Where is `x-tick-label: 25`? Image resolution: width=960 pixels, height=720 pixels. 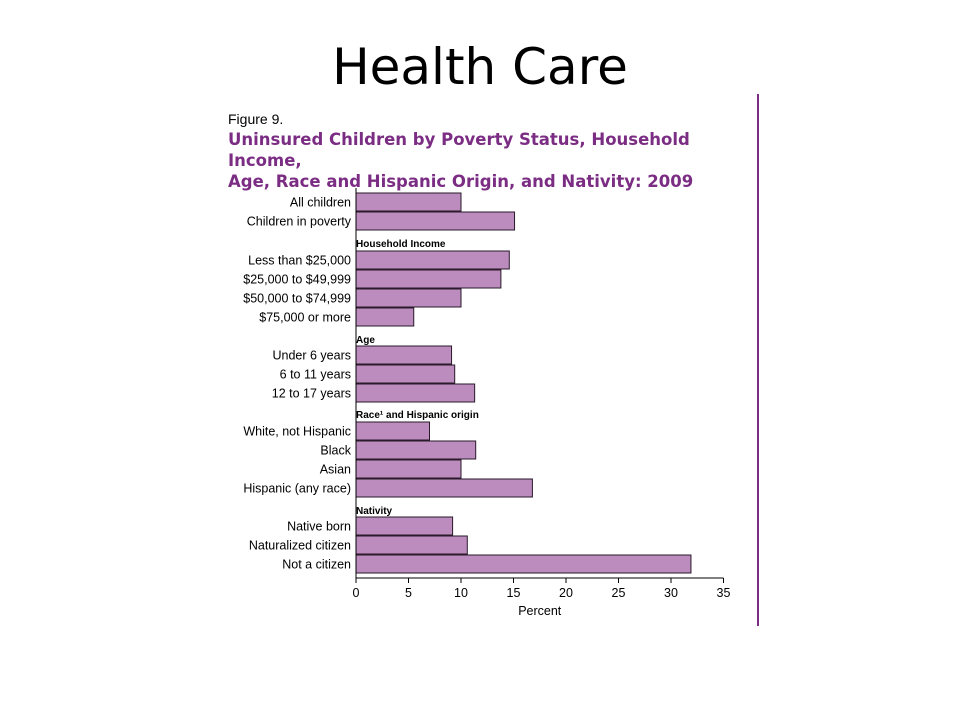
x-tick-label: 25 is located at coordinates (619, 593).